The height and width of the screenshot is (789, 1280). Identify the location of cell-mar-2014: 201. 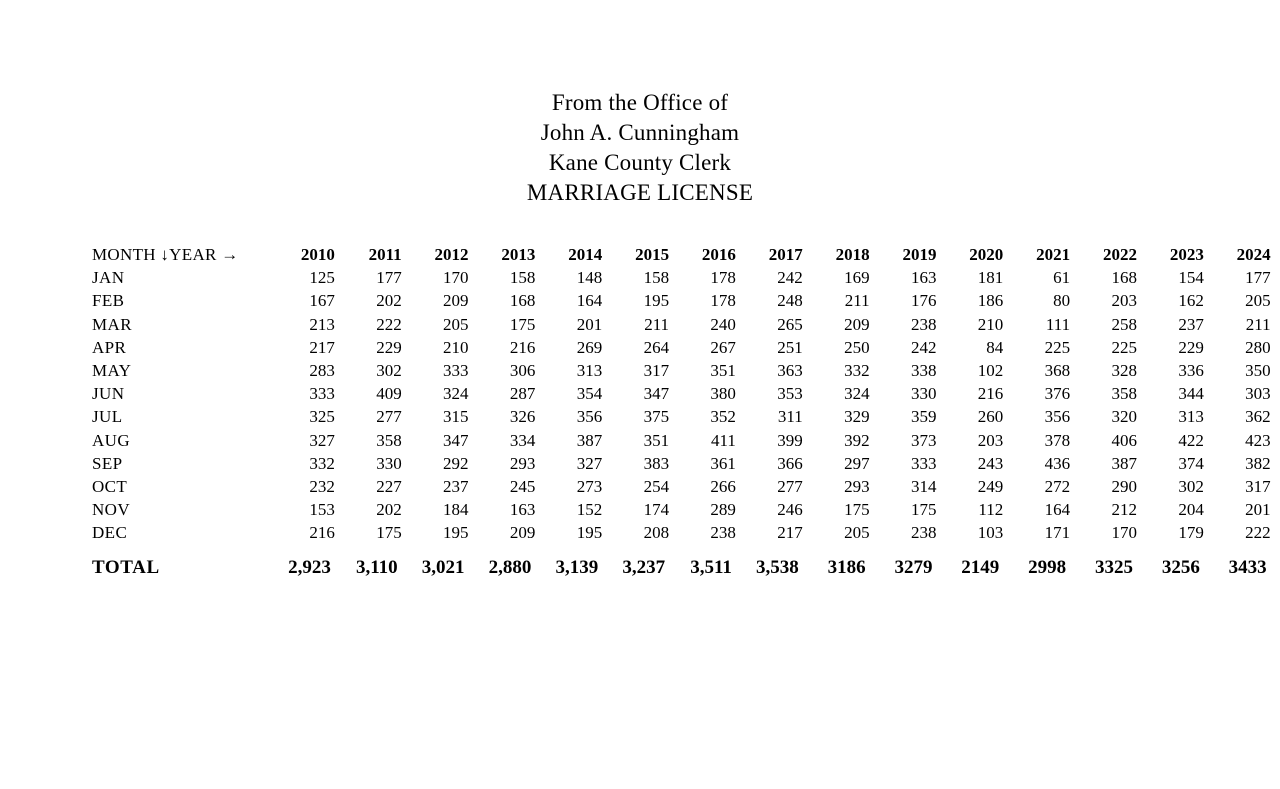
(589, 324).